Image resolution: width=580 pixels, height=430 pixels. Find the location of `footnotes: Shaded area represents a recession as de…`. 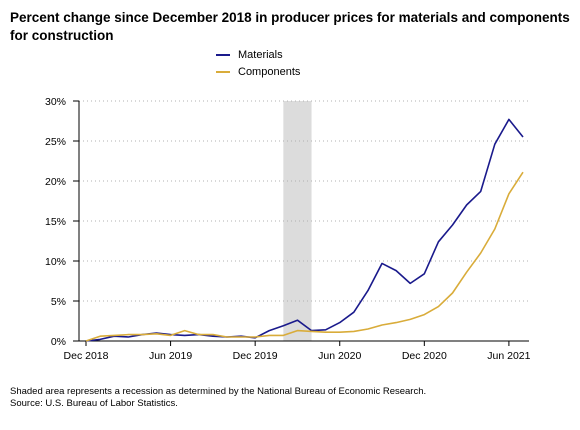

footnotes: Shaded area represents a recession as de… is located at coordinates (218, 398).